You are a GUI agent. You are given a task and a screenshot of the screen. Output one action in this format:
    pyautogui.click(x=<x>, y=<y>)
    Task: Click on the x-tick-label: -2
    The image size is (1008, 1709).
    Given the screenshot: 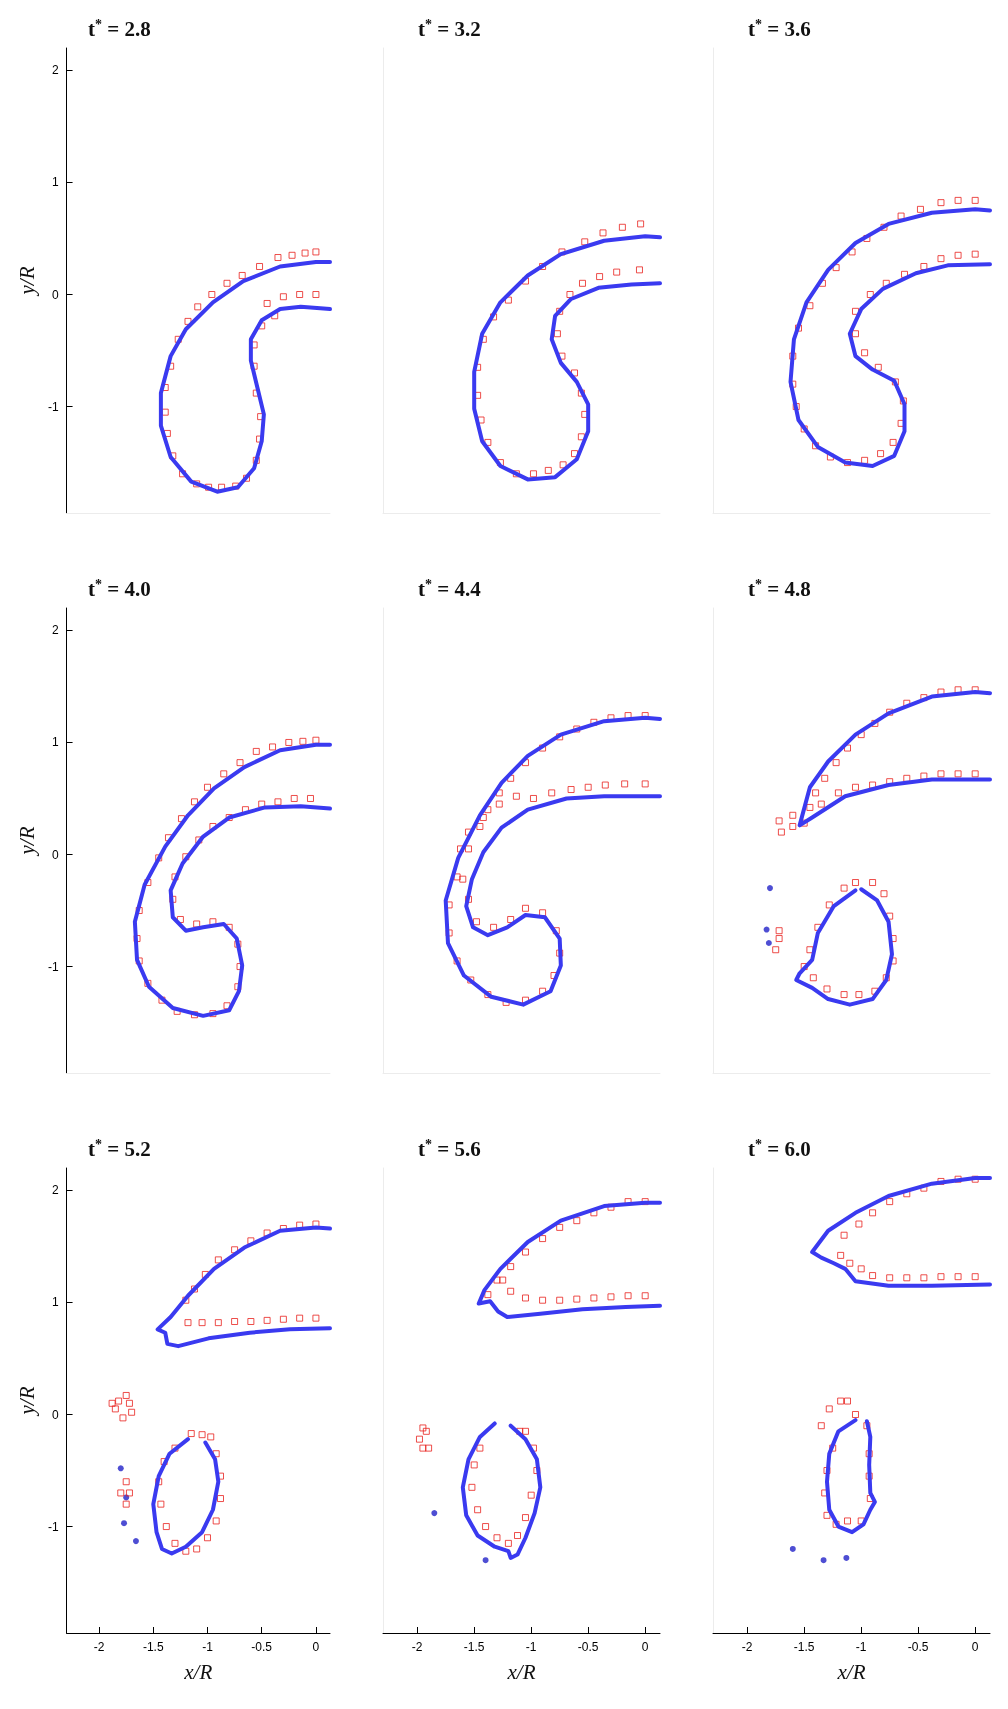 What is the action you would take?
    pyautogui.click(x=99, y=1647)
    